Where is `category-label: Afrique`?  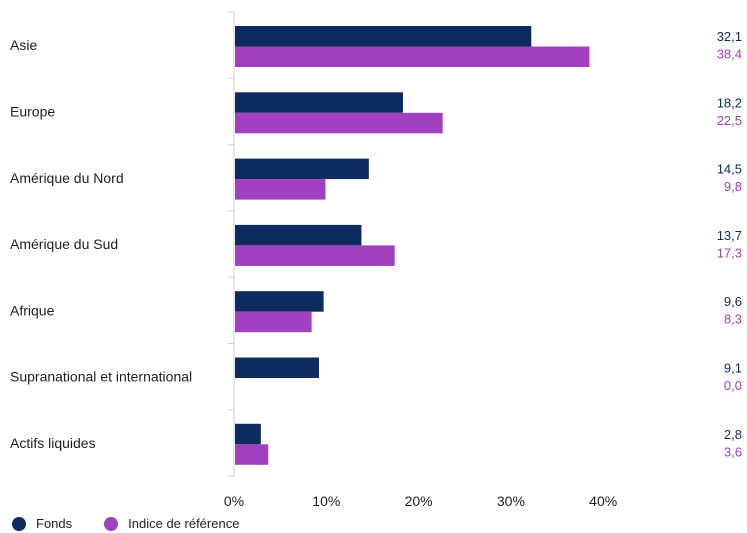
category-label: Afrique is located at coordinates (32, 310).